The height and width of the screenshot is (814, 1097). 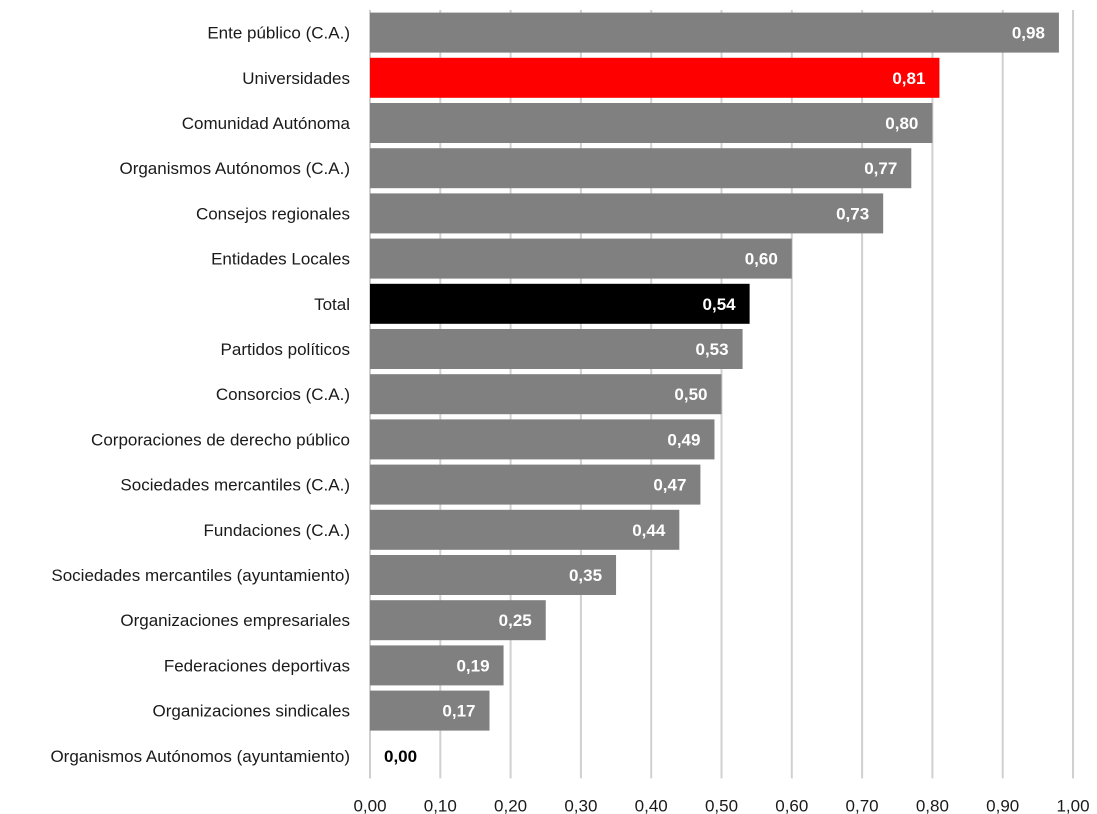 What do you see at coordinates (285, 349) in the screenshot?
I see `category-label: Partidos políticos` at bounding box center [285, 349].